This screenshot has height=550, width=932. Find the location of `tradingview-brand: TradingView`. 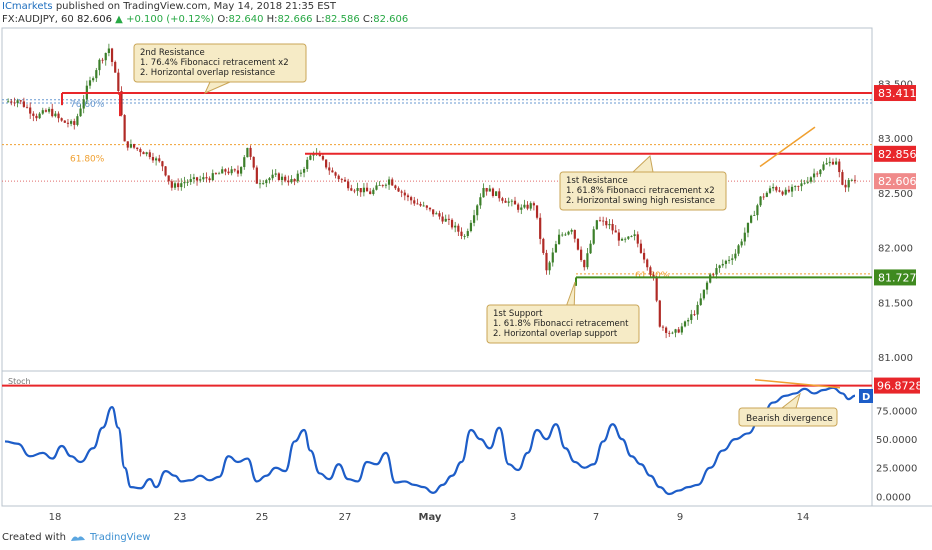

tradingview-brand: TradingView is located at coordinates (120, 537).